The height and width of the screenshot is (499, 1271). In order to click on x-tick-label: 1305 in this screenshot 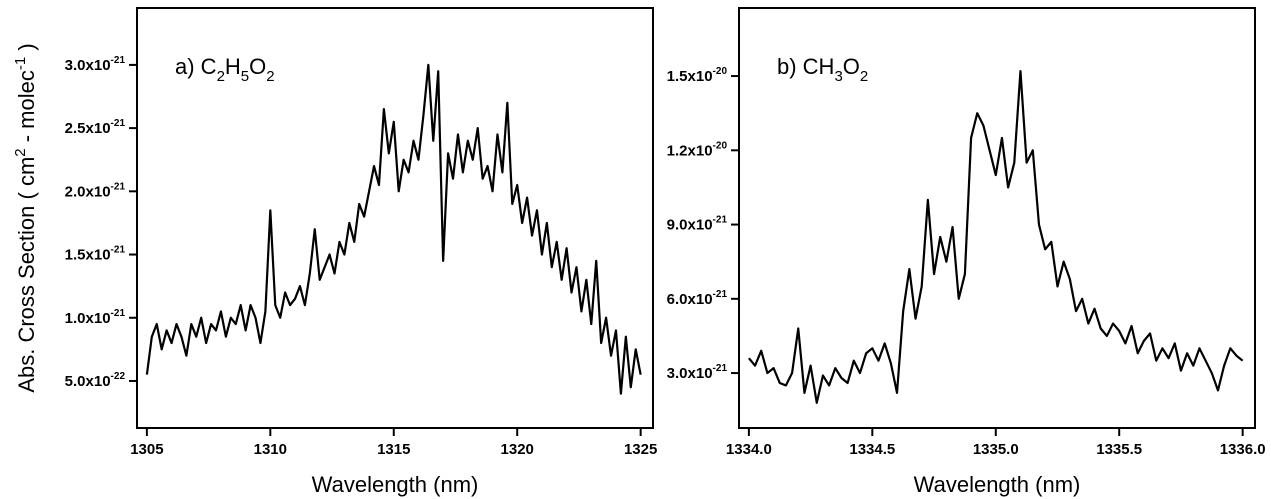, I will do `click(146, 449)`.